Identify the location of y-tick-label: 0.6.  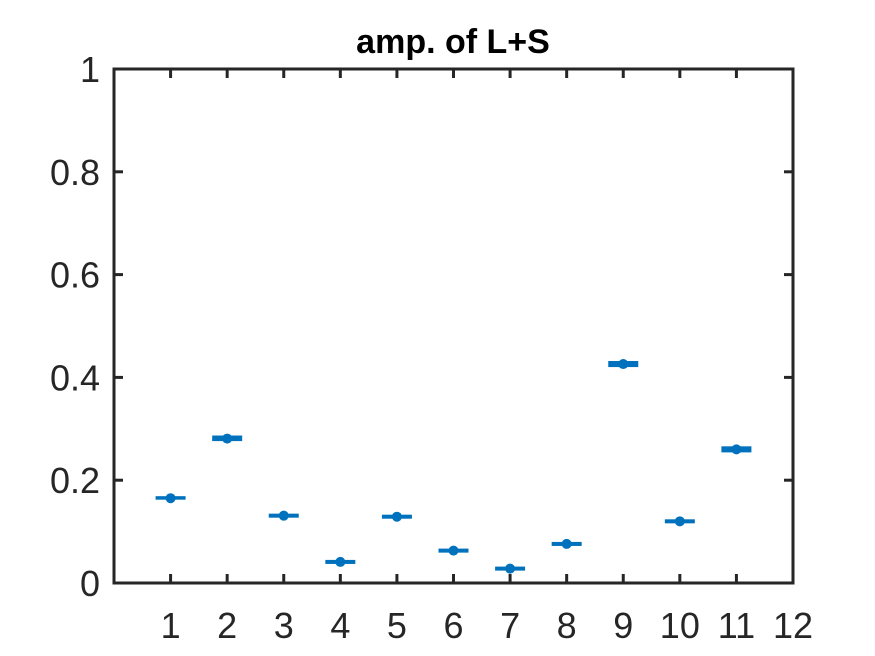
(75, 275).